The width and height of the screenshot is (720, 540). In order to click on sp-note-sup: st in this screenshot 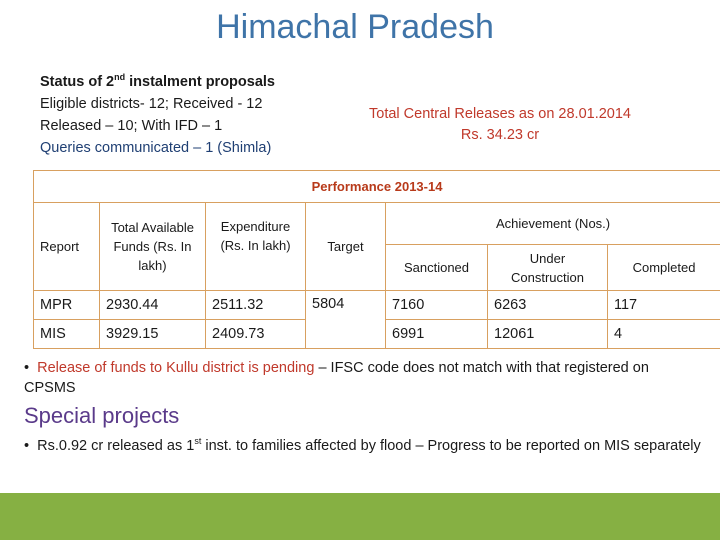, I will do `click(198, 441)`.